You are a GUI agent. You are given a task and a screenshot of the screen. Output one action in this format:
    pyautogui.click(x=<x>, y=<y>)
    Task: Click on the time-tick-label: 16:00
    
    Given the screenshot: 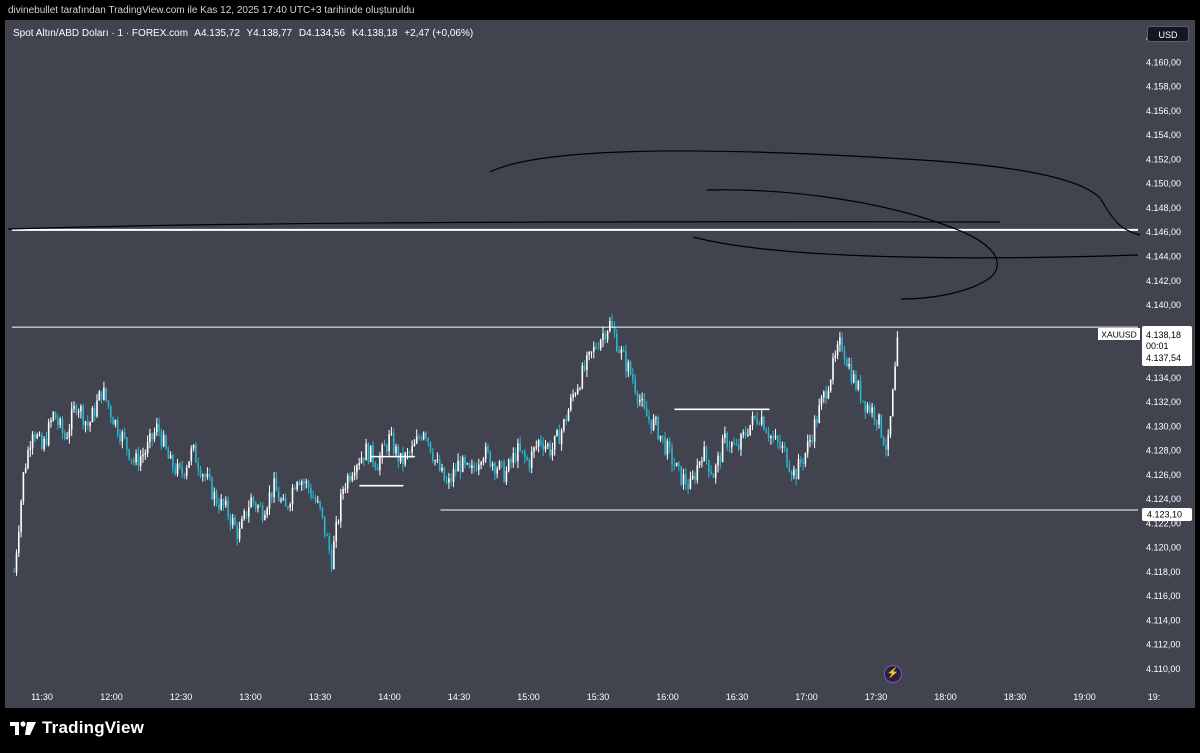 What is the action you would take?
    pyautogui.click(x=667, y=697)
    